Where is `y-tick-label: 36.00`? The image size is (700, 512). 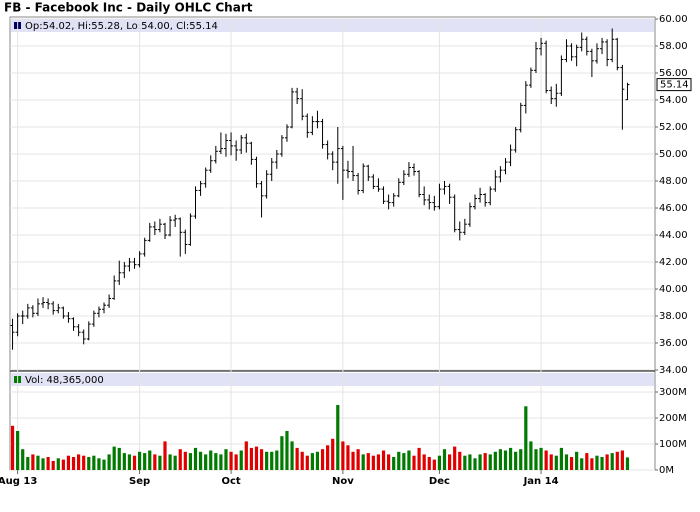 y-tick-label: 36.00 is located at coordinates (673, 343).